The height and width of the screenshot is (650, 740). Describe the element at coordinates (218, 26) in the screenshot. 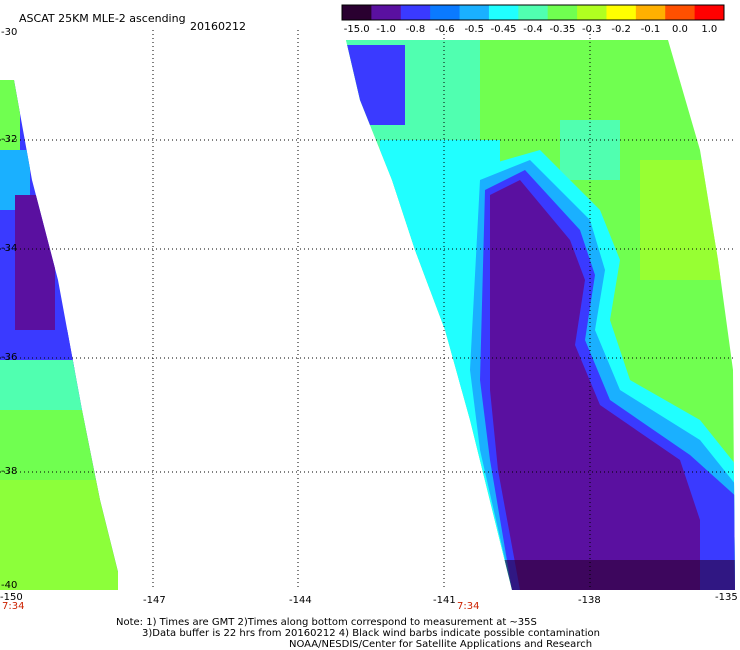

I see `map-date: 20160212` at that location.